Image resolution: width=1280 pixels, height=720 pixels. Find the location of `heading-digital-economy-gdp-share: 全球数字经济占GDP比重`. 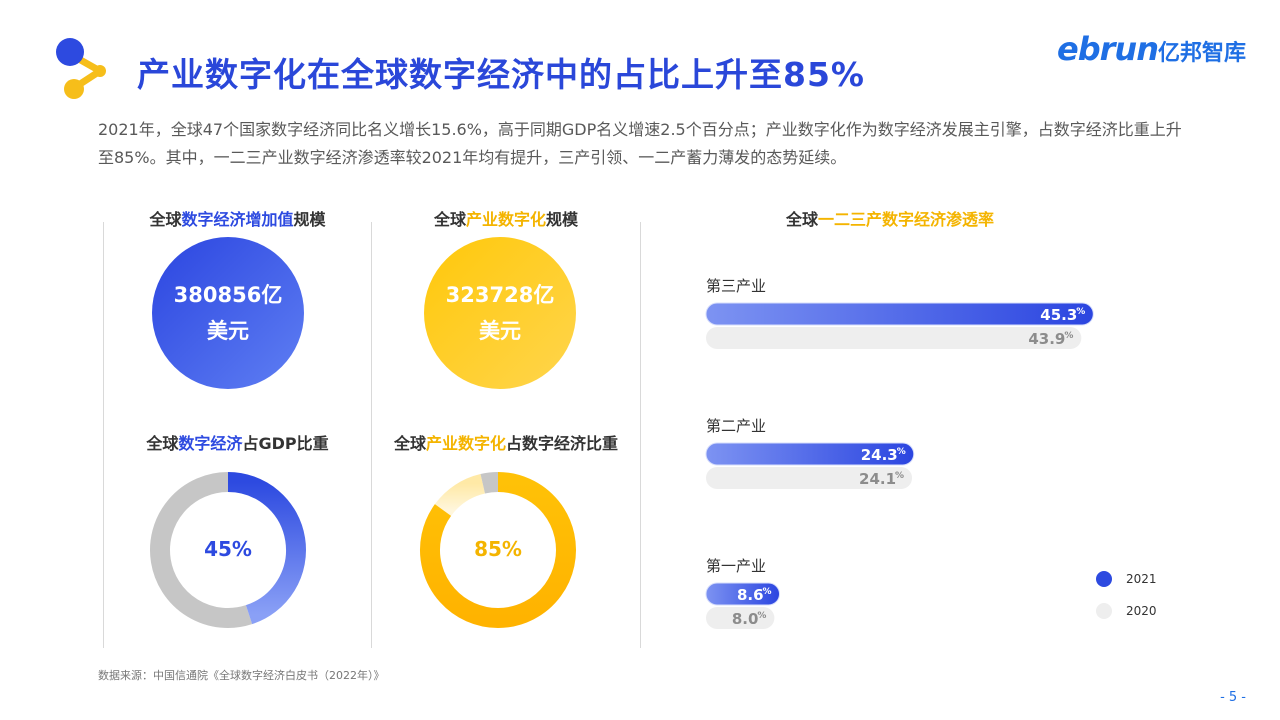

heading-digital-economy-gdp-share: 全球数字经济占GDP比重 is located at coordinates (237, 442).